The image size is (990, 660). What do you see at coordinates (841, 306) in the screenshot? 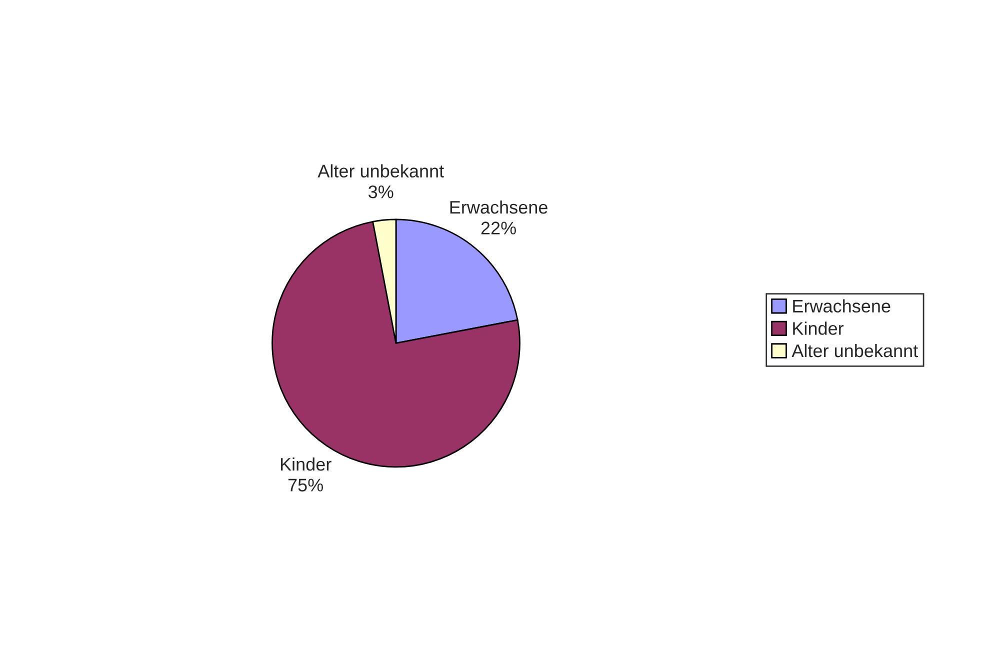
I see `legend-label: Erwachsene` at bounding box center [841, 306].